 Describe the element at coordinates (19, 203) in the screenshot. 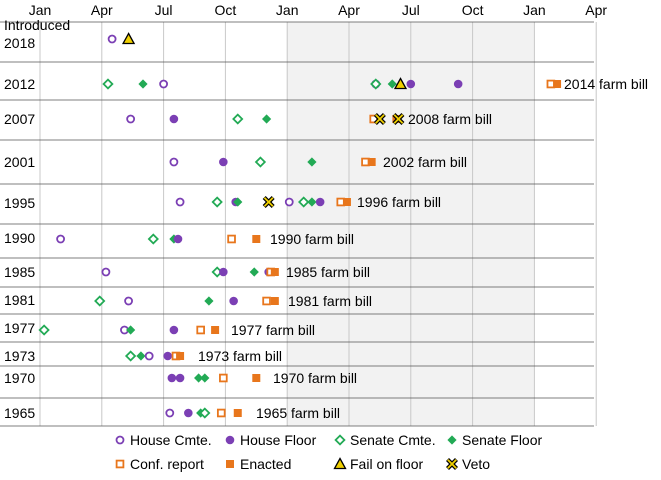

I see `y-year-label: 1995` at that location.